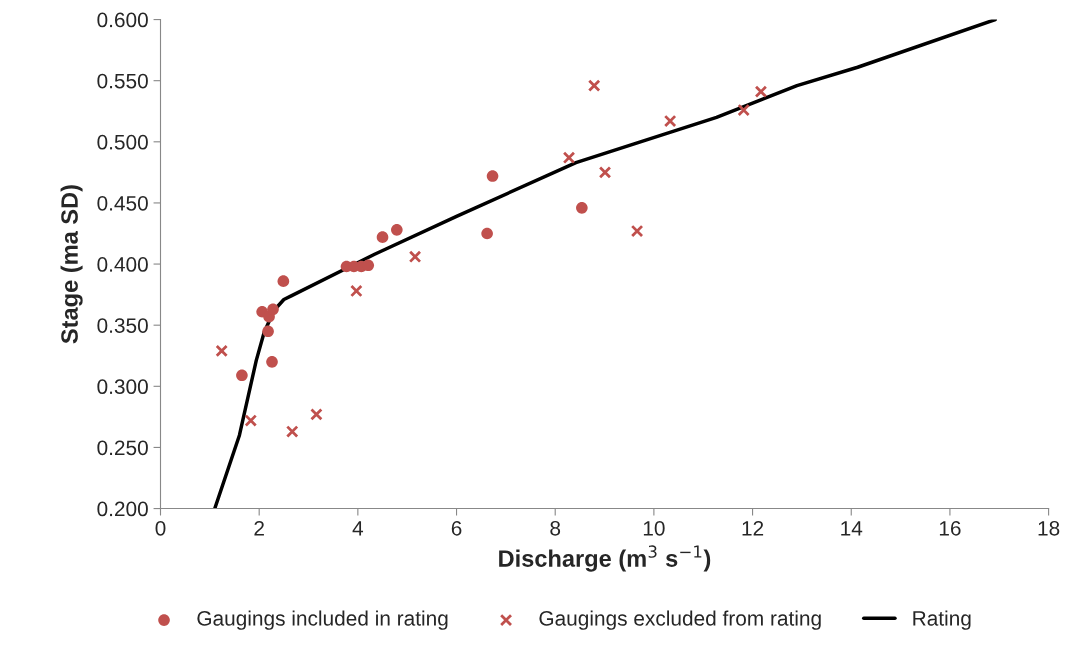 This screenshot has height=652, width=1070. I want to click on y-tick-label: 0.500, so click(122, 142).